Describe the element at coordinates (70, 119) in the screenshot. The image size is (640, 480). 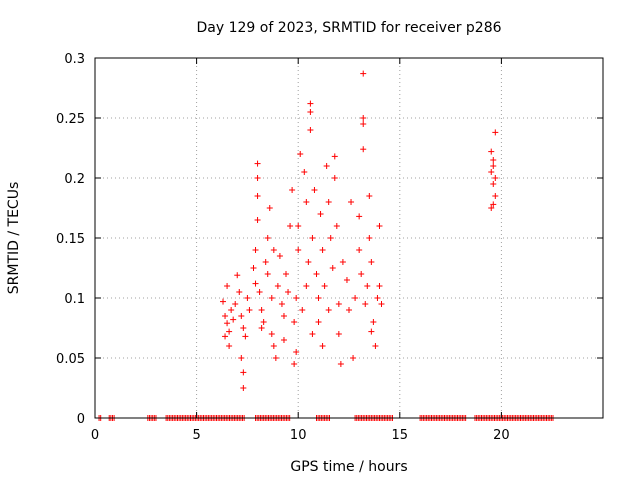
I see `y-tick-label: 0.25` at that location.